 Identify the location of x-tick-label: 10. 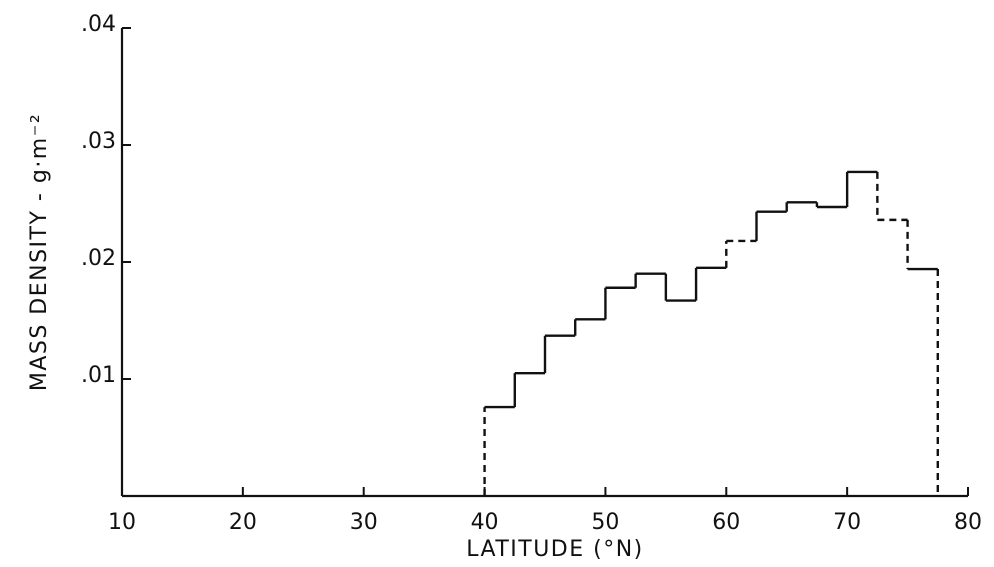
(122, 522).